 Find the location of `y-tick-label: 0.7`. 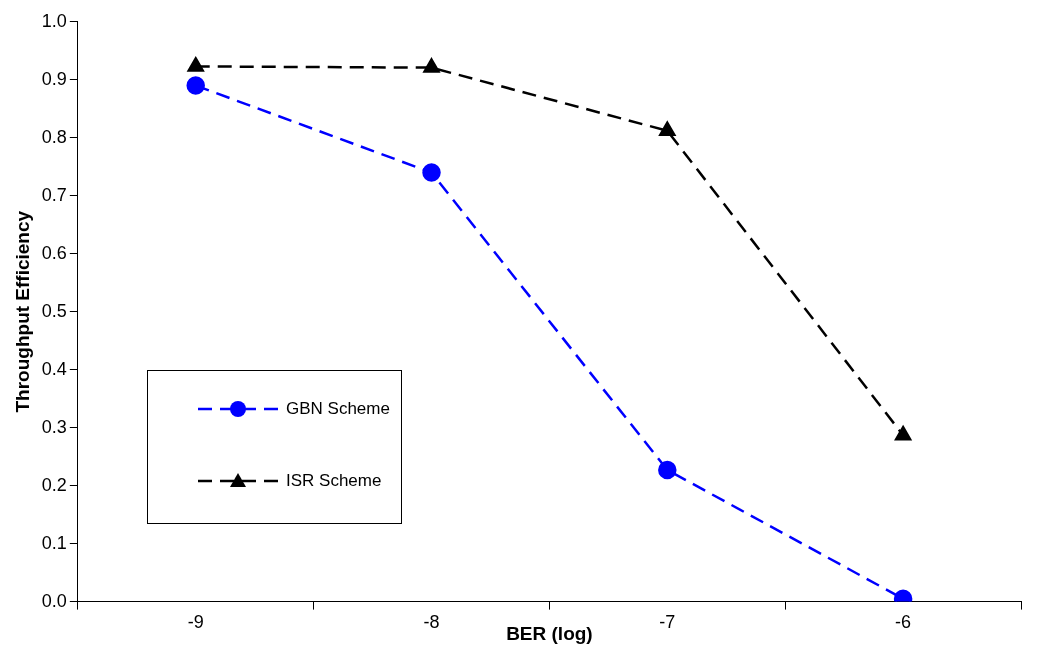

y-tick-label: 0.7 is located at coordinates (54, 194).